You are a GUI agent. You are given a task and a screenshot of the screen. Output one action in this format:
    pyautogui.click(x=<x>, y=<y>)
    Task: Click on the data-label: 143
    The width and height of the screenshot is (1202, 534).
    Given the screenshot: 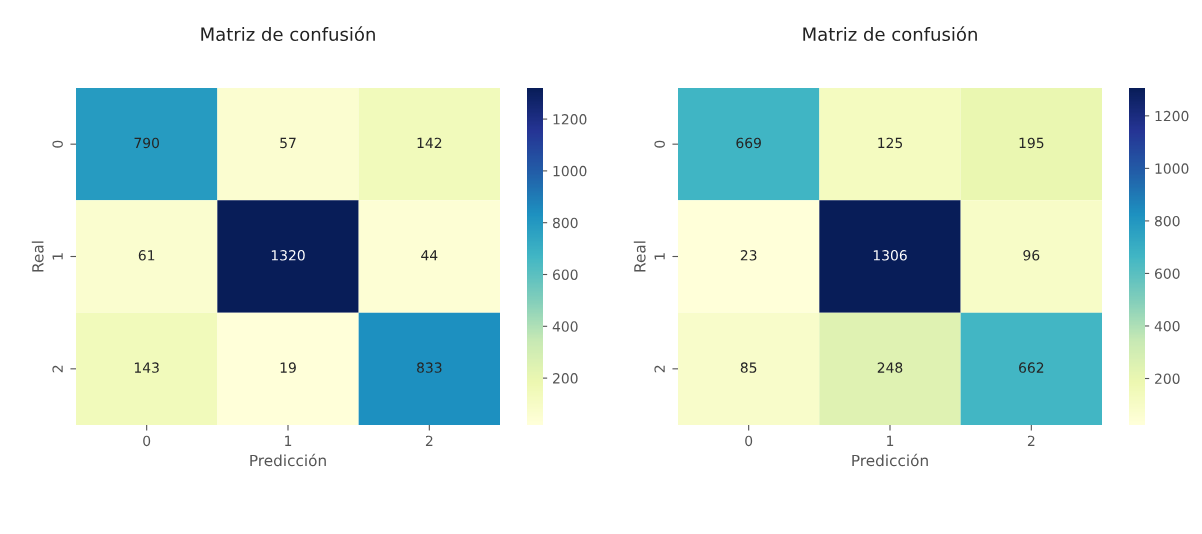 What is the action you would take?
    pyautogui.click(x=146, y=367)
    